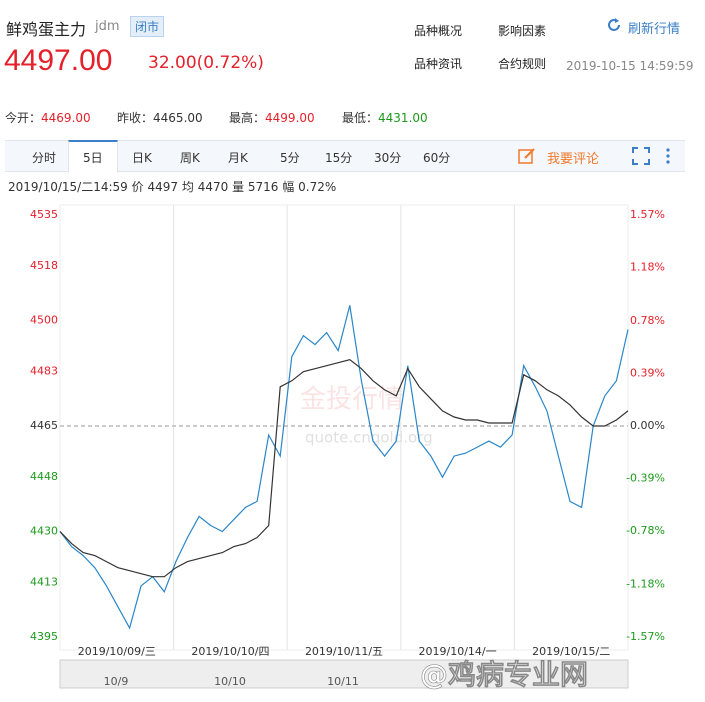  I want to click on title: 鲜鸡蛋主力, so click(46, 29).